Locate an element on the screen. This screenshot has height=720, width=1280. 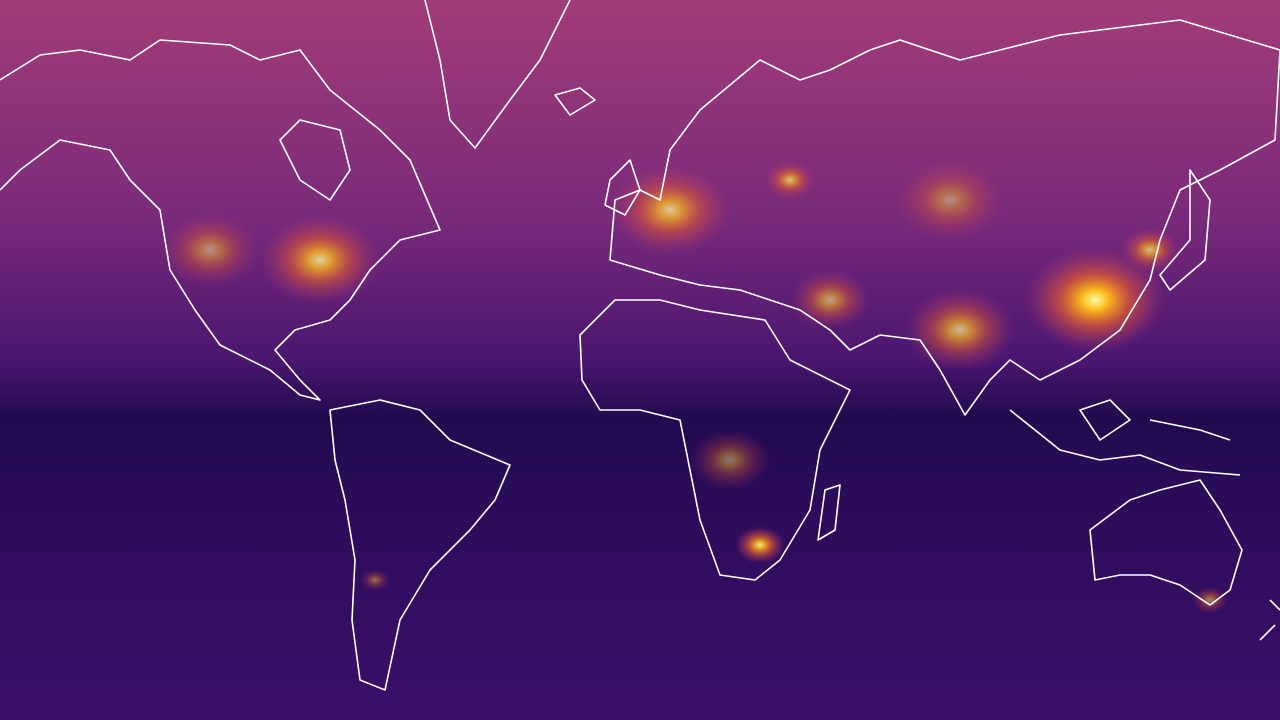
uk-outline is located at coordinates (622, 187).